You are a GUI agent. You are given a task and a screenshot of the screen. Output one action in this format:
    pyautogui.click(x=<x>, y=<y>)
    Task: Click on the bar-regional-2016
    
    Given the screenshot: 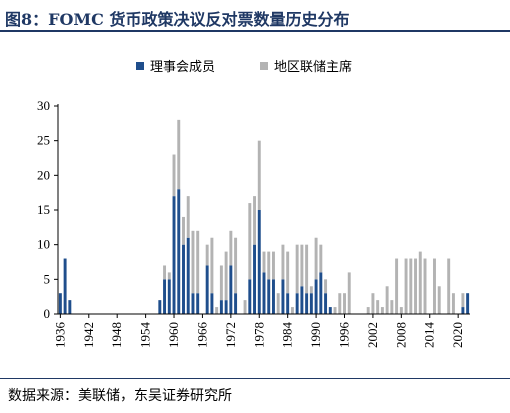 What is the action you would take?
    pyautogui.click(x=439, y=300)
    